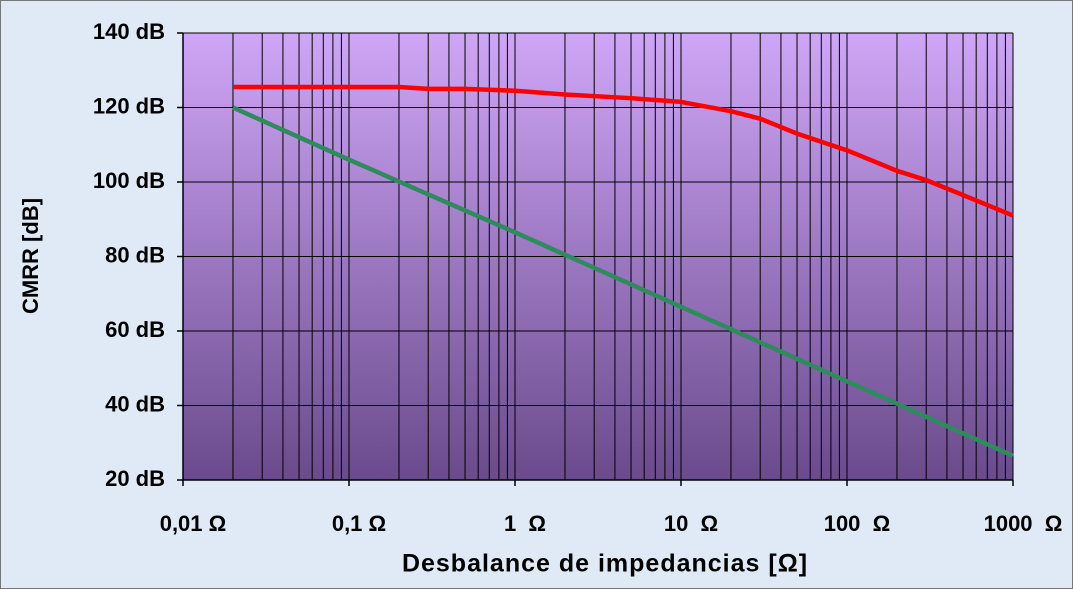 Image resolution: width=1073 pixels, height=589 pixels. What do you see at coordinates (525, 523) in the screenshot?
I see `x-tick-label: 1 Ω` at bounding box center [525, 523].